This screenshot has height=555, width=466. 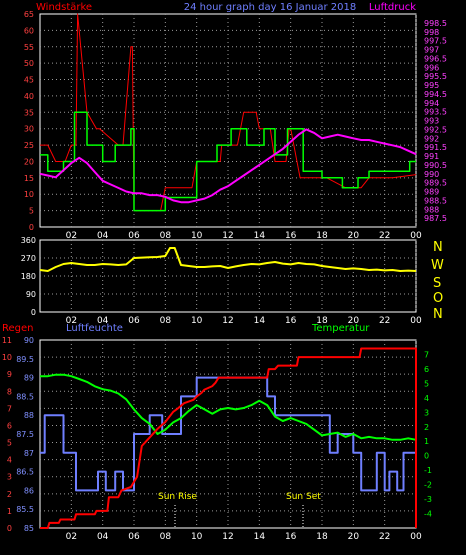 What do you see at coordinates (431, 121) in the screenshot?
I see `y-tick-label: 993` at bounding box center [431, 121].